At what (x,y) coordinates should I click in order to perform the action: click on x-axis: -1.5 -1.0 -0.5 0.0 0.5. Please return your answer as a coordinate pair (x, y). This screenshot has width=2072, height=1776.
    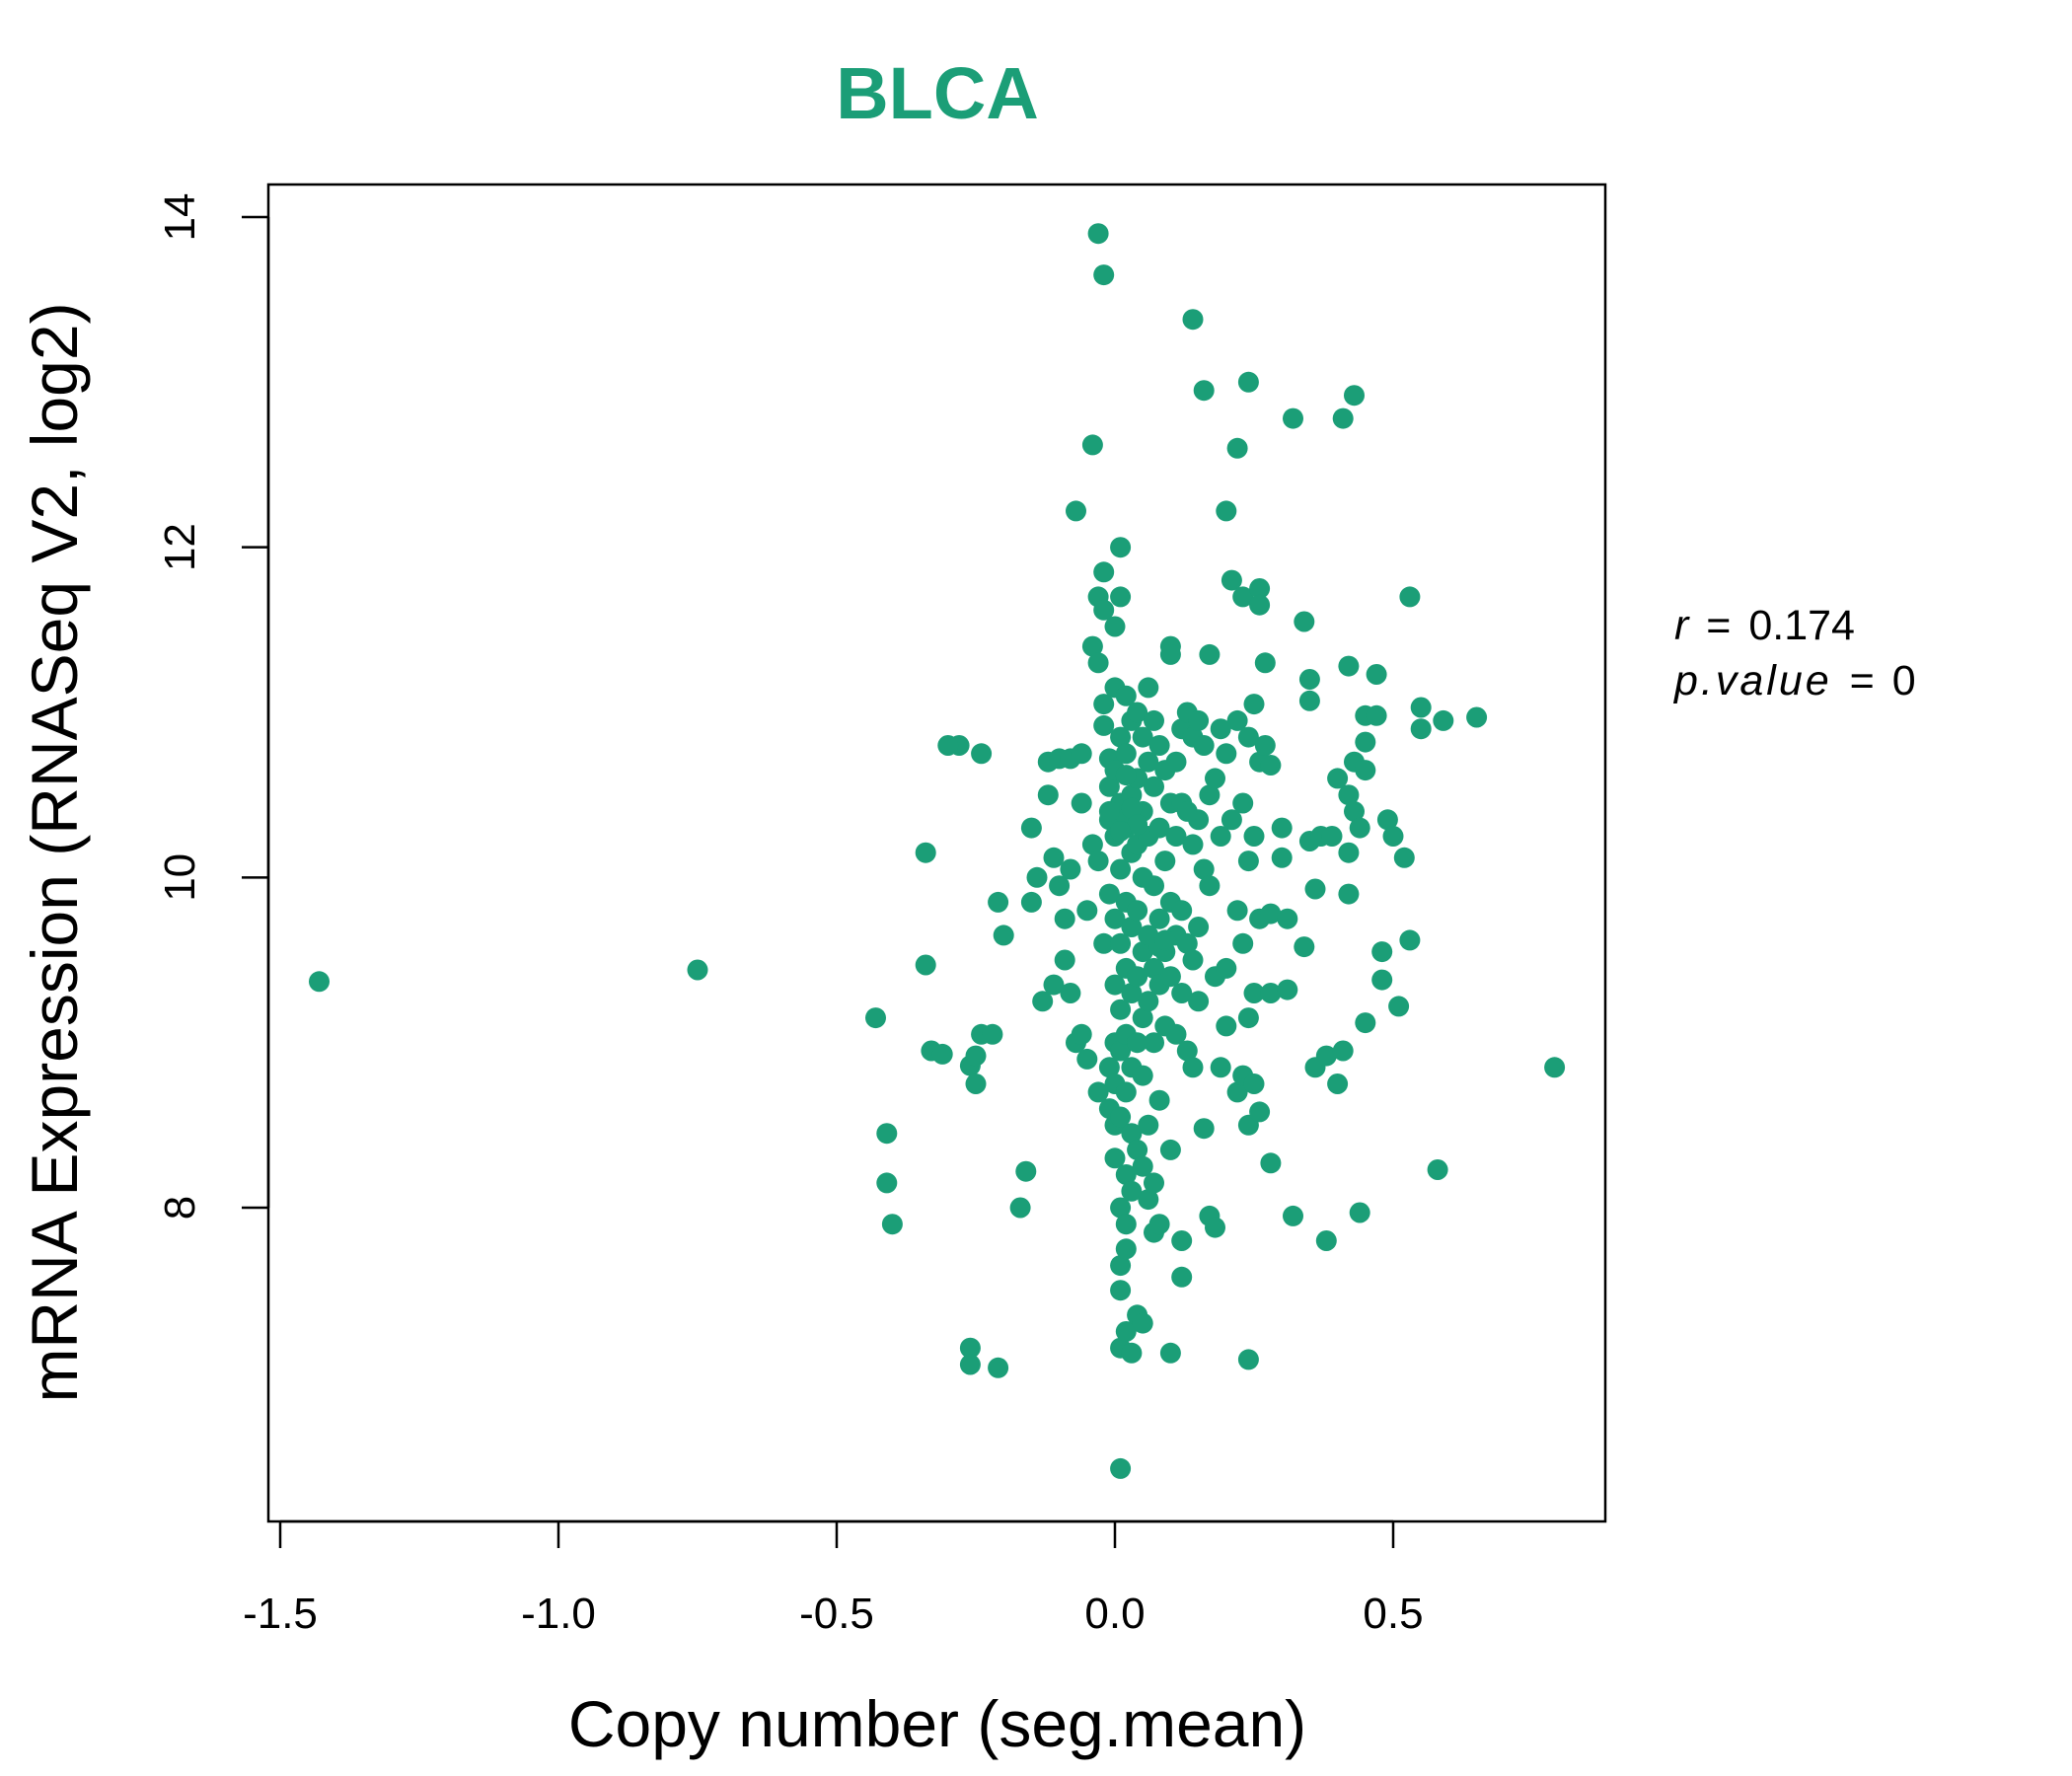
    Looking at the image, I should click on (833, 1579).